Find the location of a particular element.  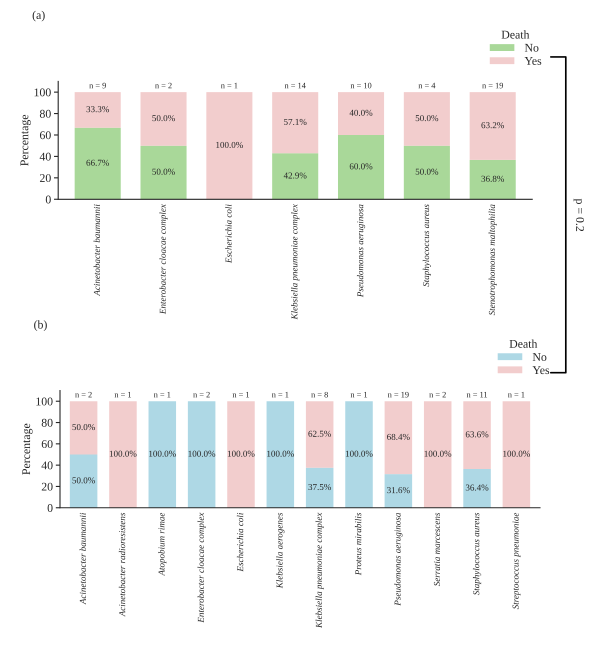

data-label: 68.4% is located at coordinates (398, 437).